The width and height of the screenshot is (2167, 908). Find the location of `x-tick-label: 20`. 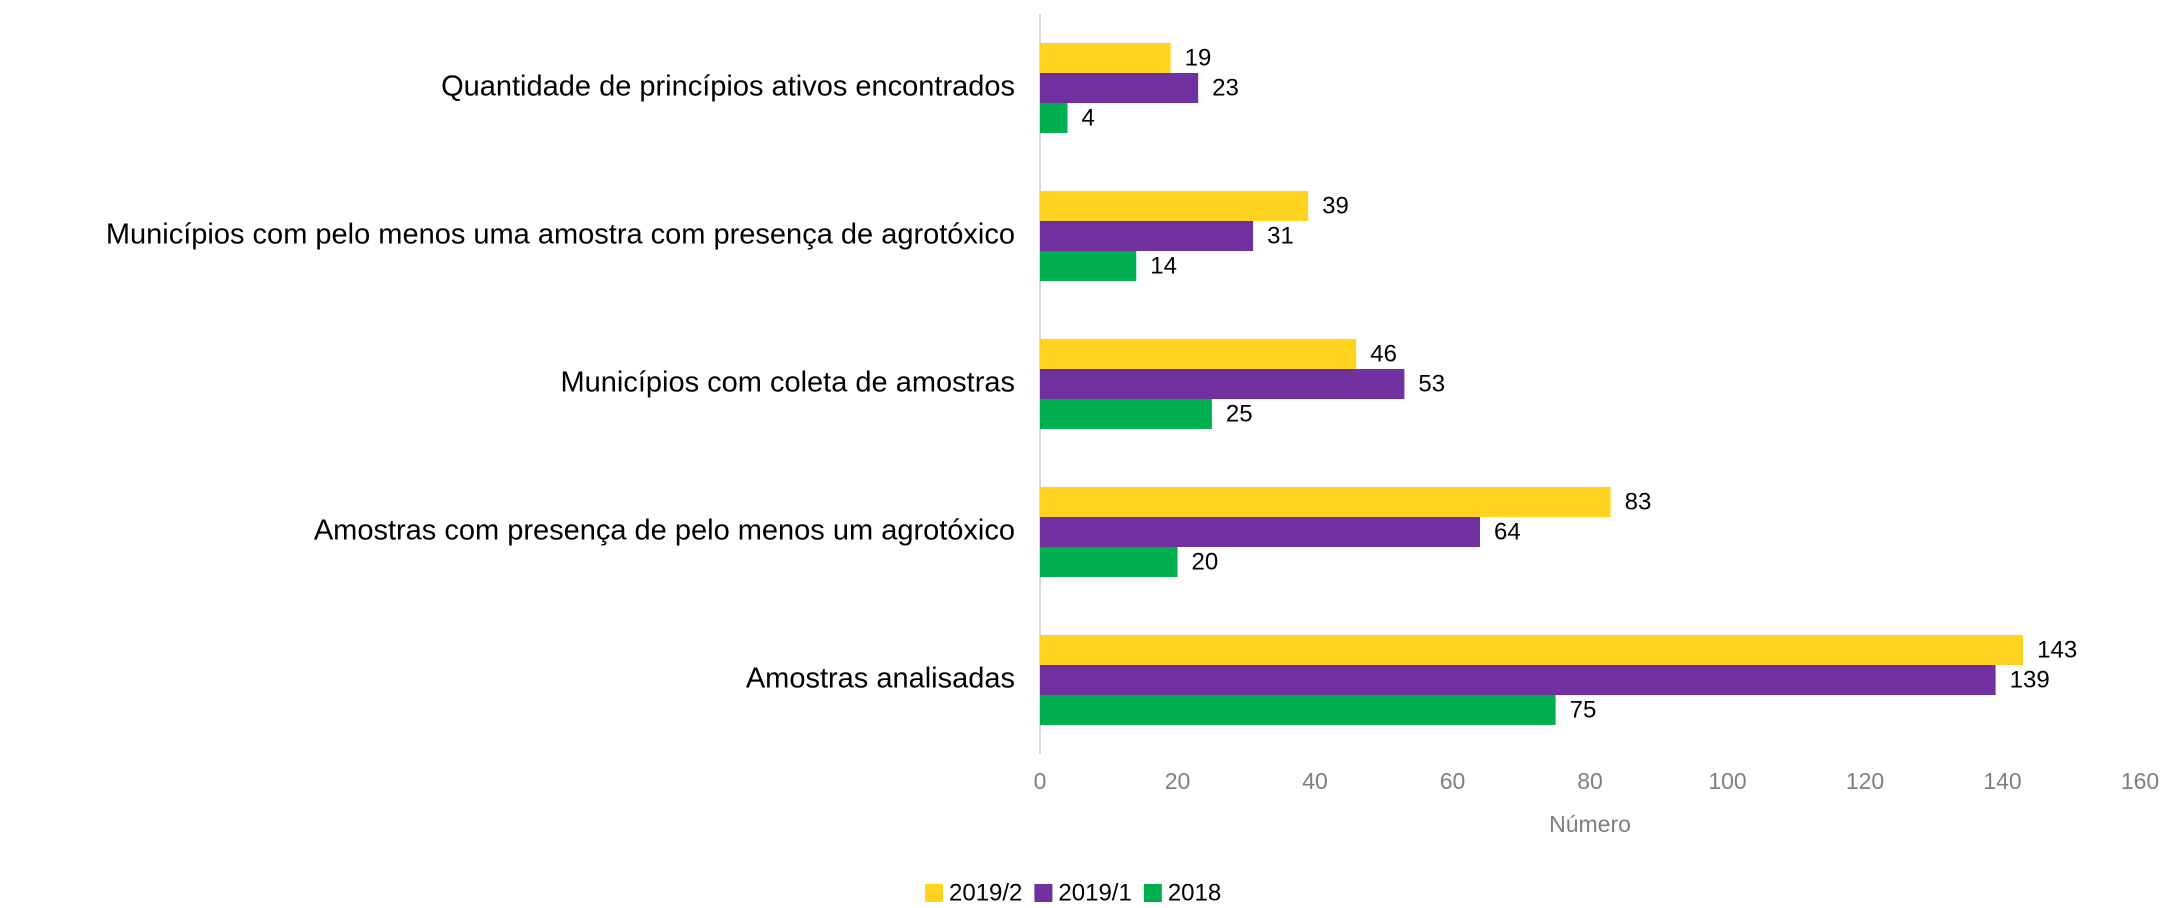

x-tick-label: 20 is located at coordinates (1178, 781).